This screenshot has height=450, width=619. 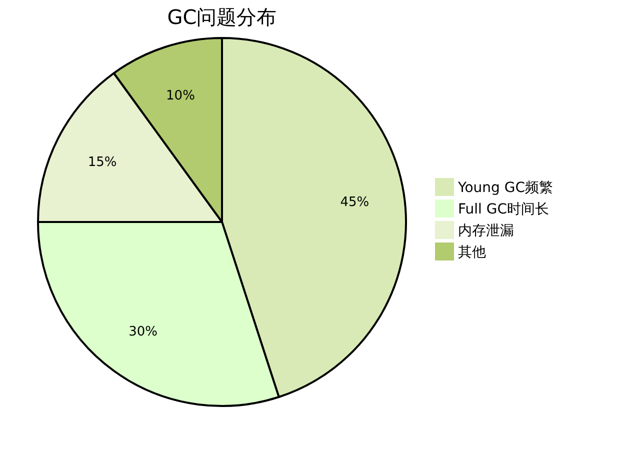 What do you see at coordinates (222, 17) in the screenshot?
I see `chart-title: GC问题分布` at bounding box center [222, 17].